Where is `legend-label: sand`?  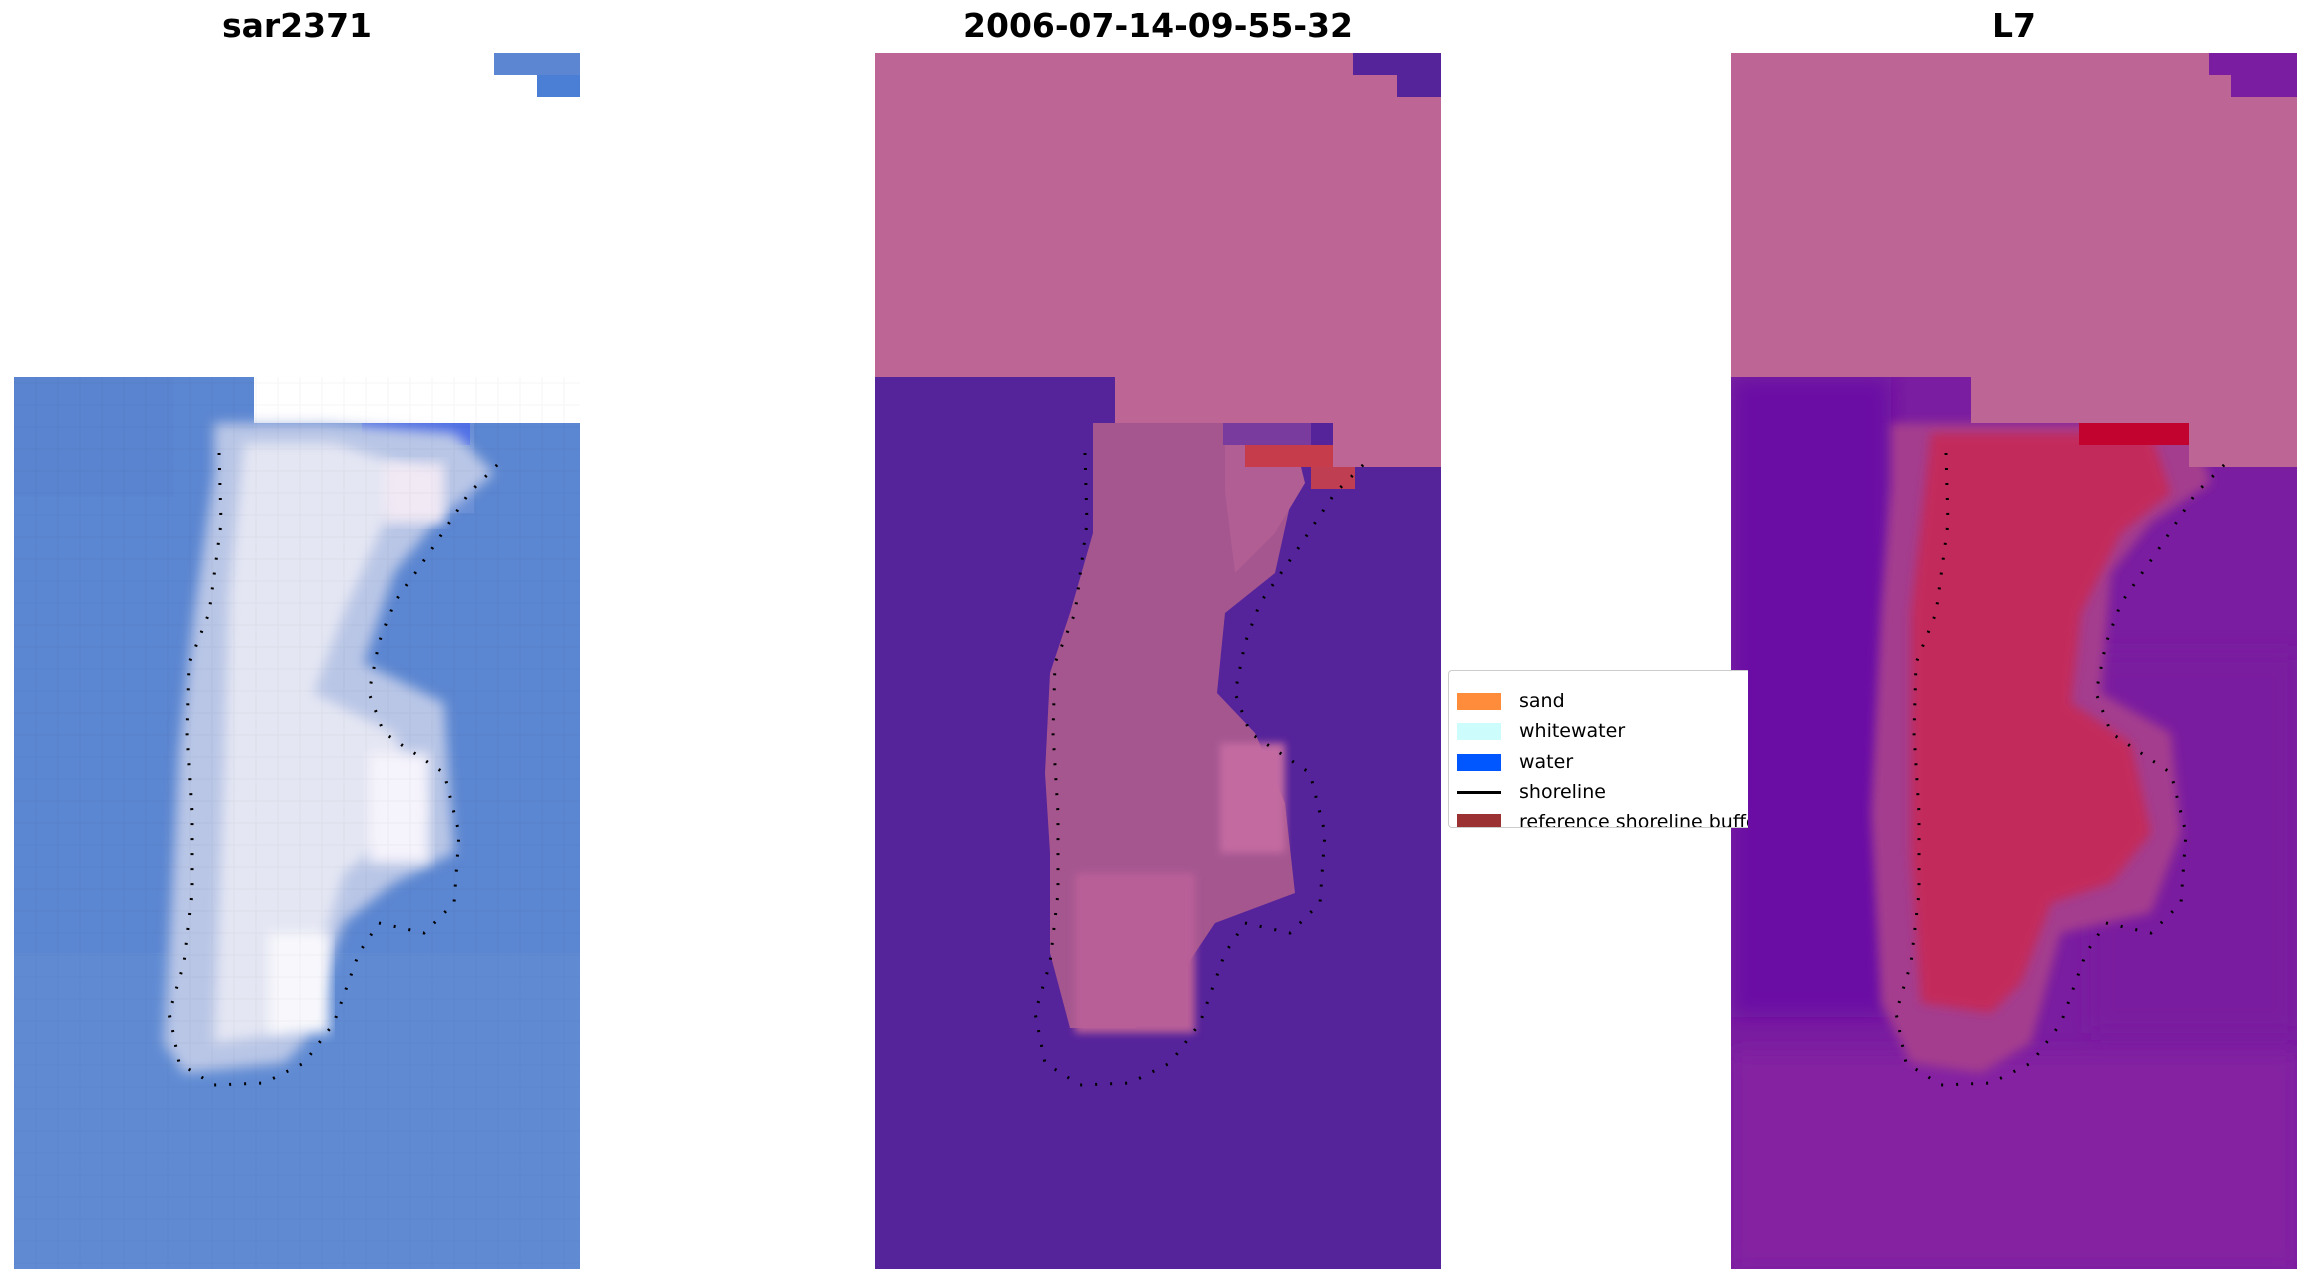
legend-label: sand is located at coordinates (1542, 701).